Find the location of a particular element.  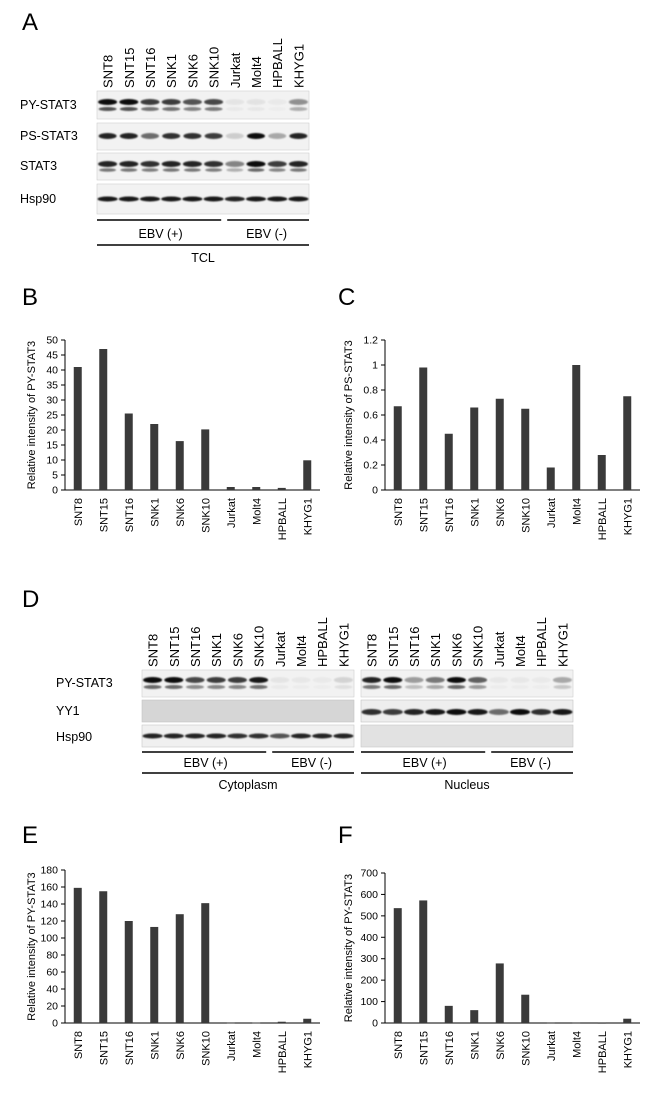

x-tick-label: SNT16 is located at coordinates (450, 1048).